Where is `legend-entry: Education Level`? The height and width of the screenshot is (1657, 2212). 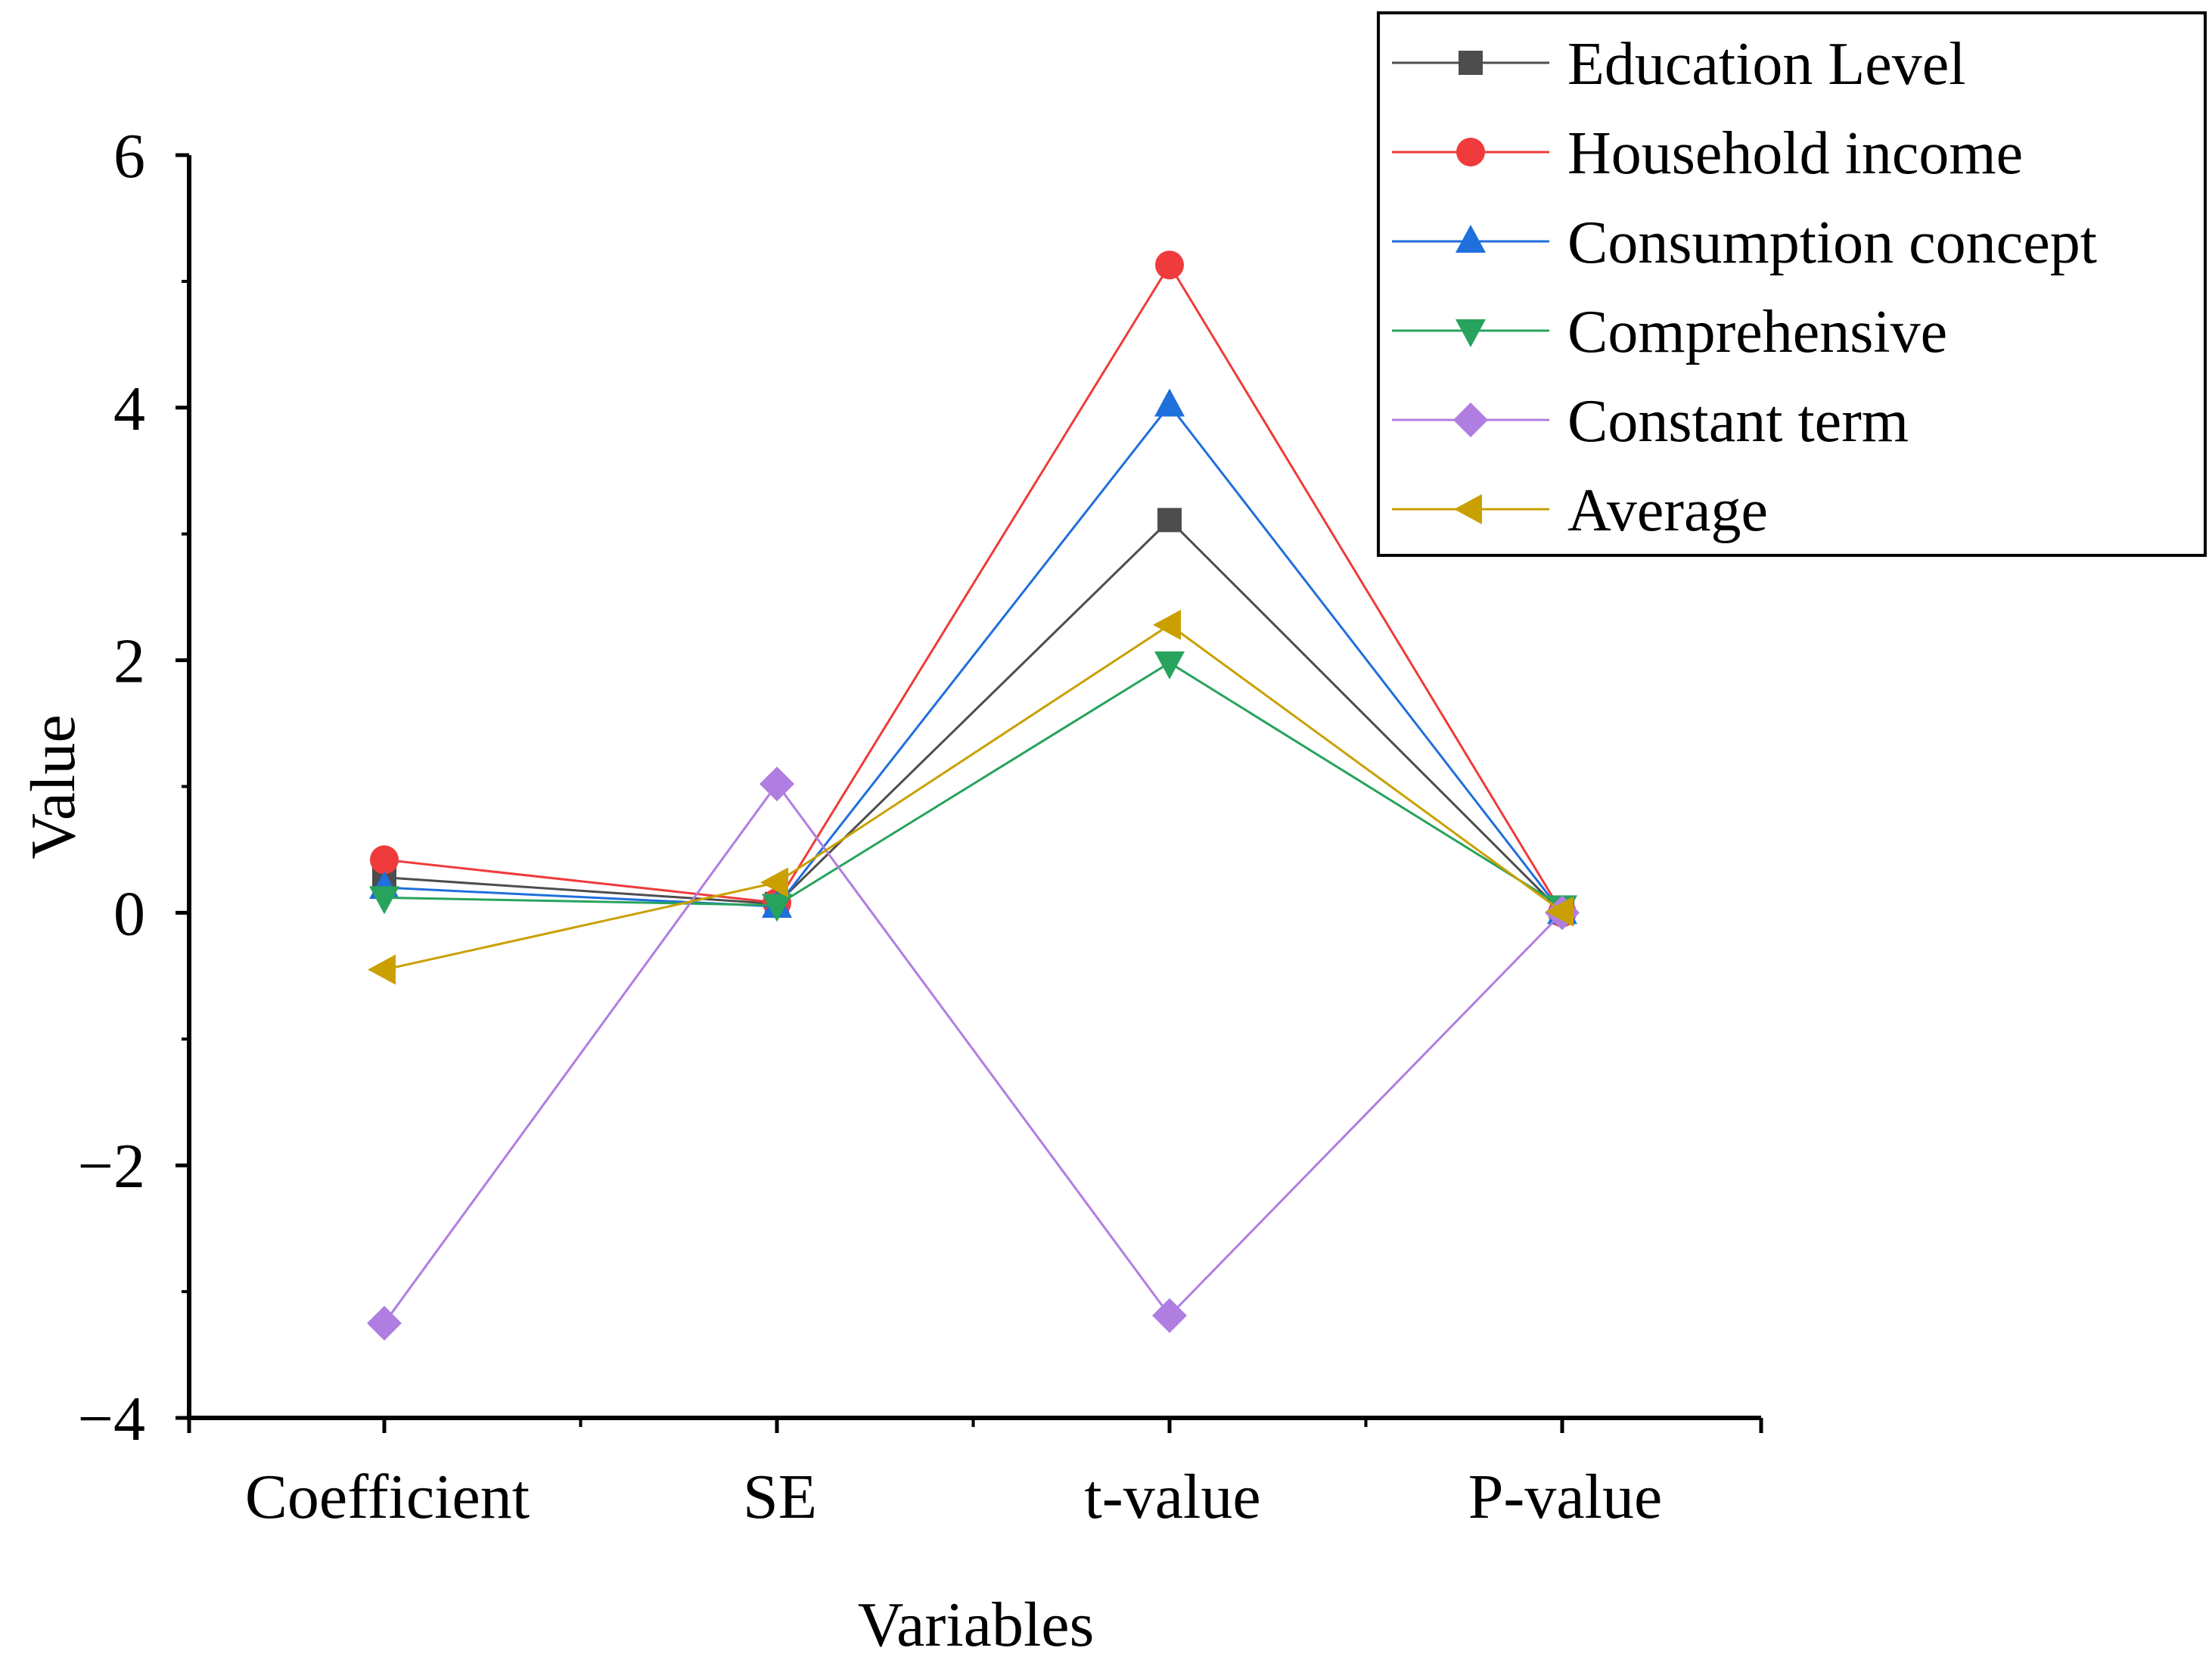
legend-entry: Education Level is located at coordinates (1678, 64).